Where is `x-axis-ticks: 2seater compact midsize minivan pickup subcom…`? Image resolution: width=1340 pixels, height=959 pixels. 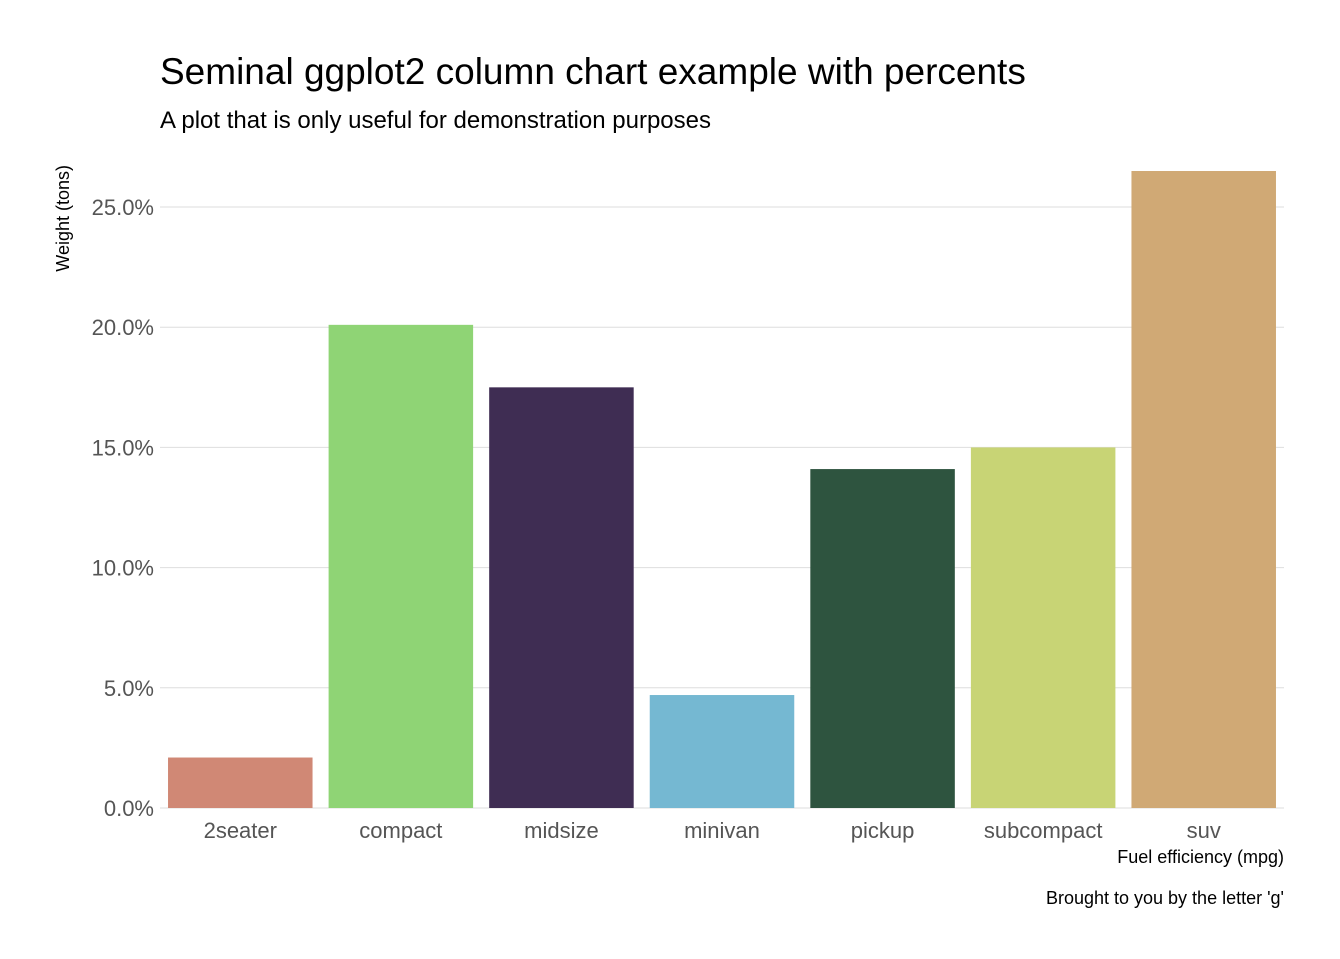 x-axis-ticks: 2seater compact midsize minivan pickup subcom… is located at coordinates (712, 830).